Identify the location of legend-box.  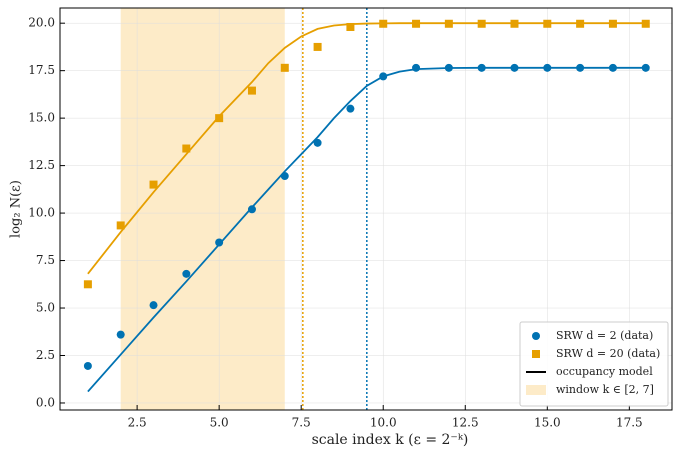
(594, 364).